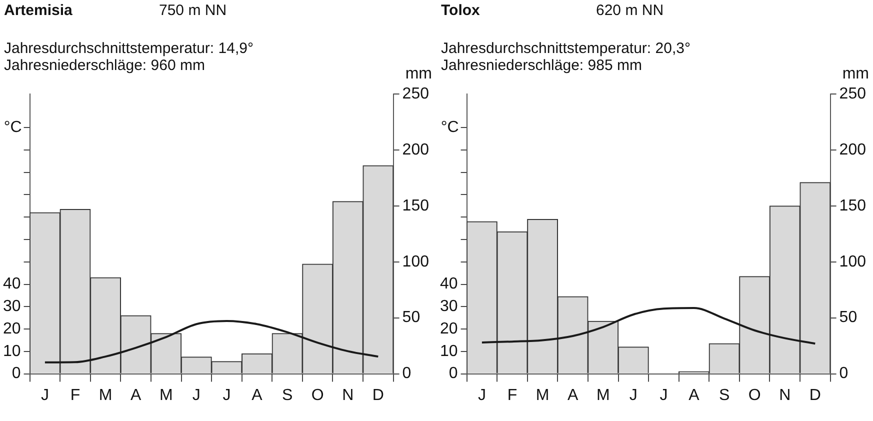 The image size is (873, 421). What do you see at coordinates (39, 10) in the screenshot?
I see `chart-title: Artemisia` at bounding box center [39, 10].